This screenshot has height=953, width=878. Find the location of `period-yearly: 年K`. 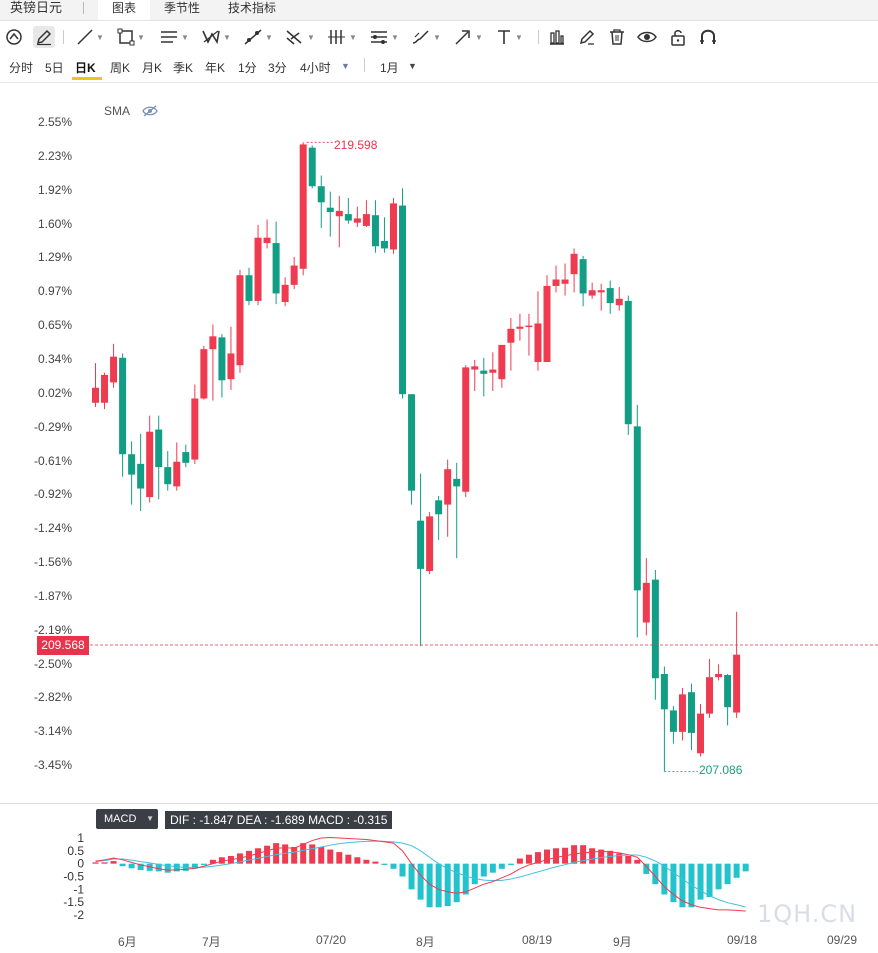

period-yearly: 年K is located at coordinates (215, 68).